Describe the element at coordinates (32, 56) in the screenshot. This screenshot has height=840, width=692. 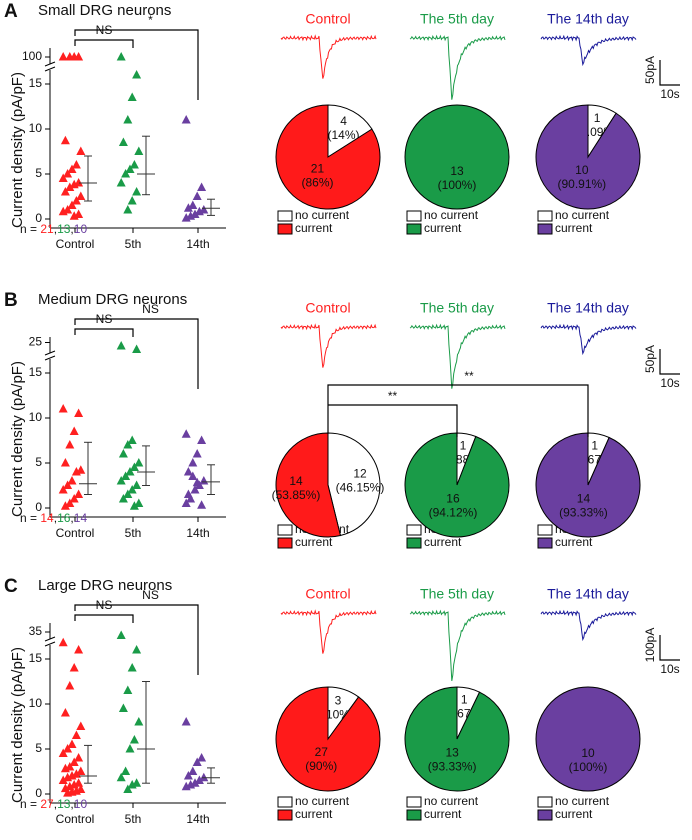
I see `y-tick-label: 100` at that location.